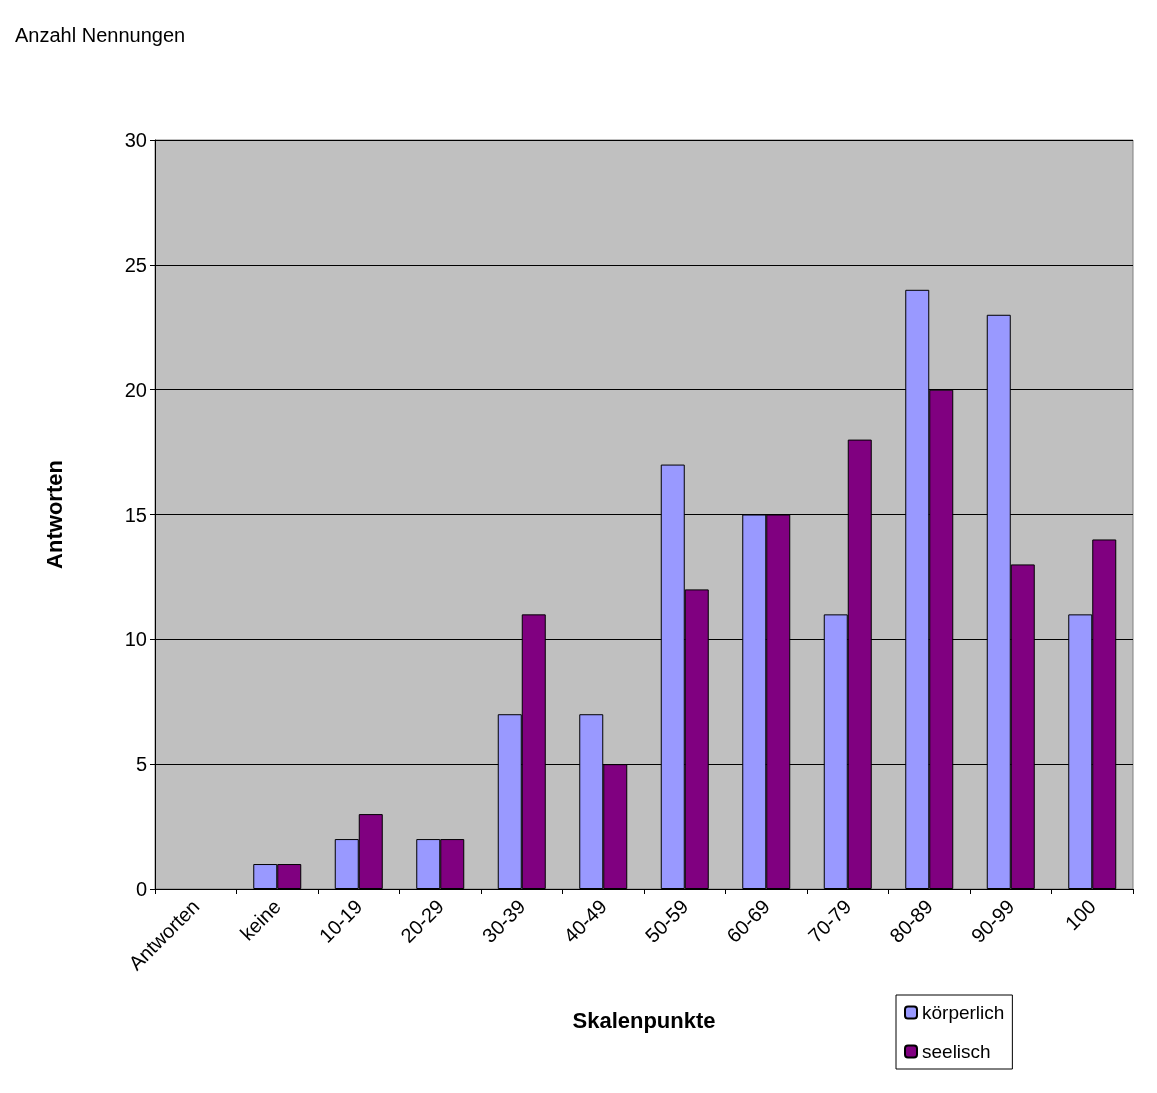 This screenshot has height=1093, width=1157. I want to click on y-tick-label: 0, so click(141, 889).